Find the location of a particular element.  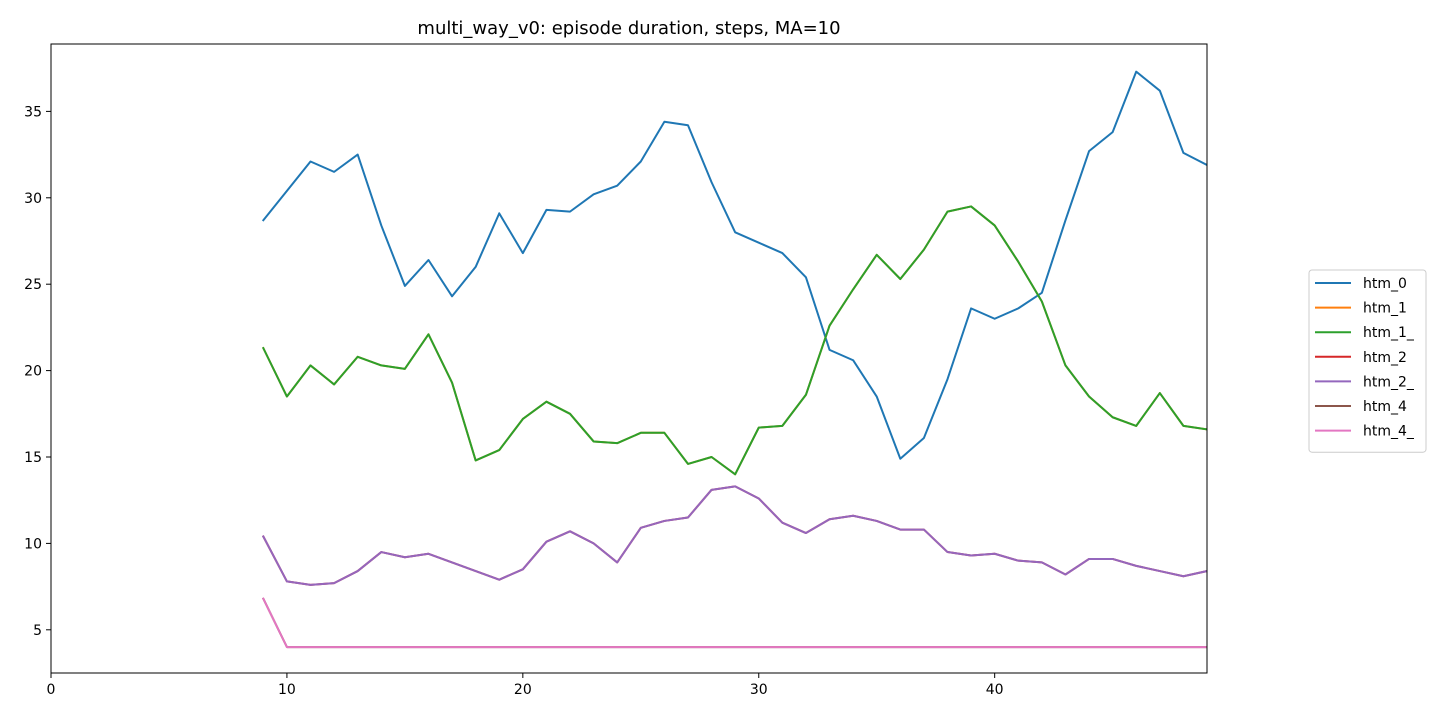

legend-label-htm_1_: htm_1_ is located at coordinates (1389, 333).